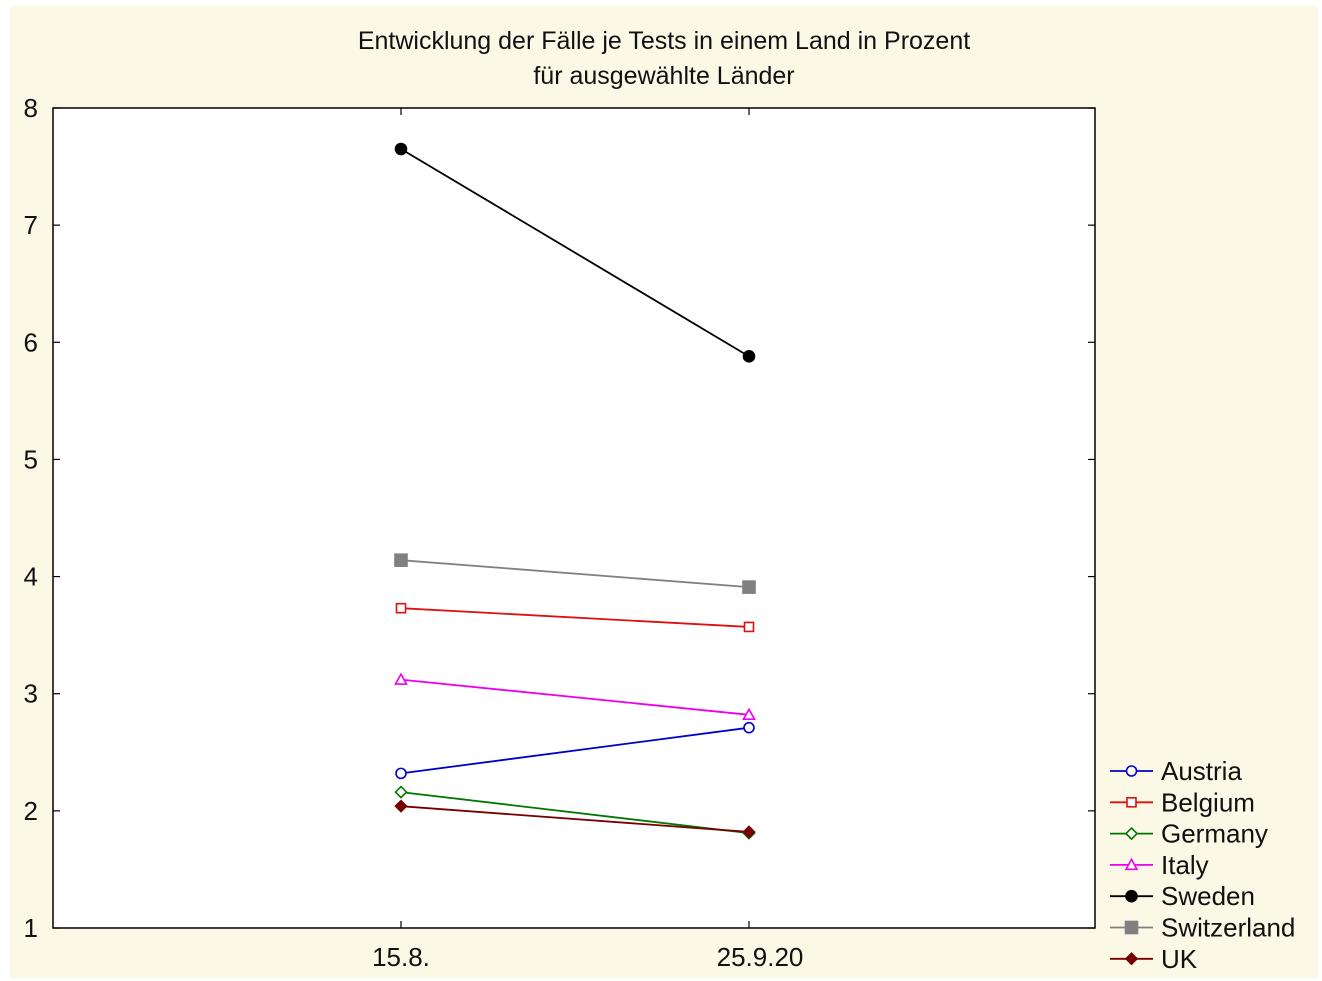  What do you see at coordinates (1131, 896) in the screenshot?
I see `legend-marker-sweden` at bounding box center [1131, 896].